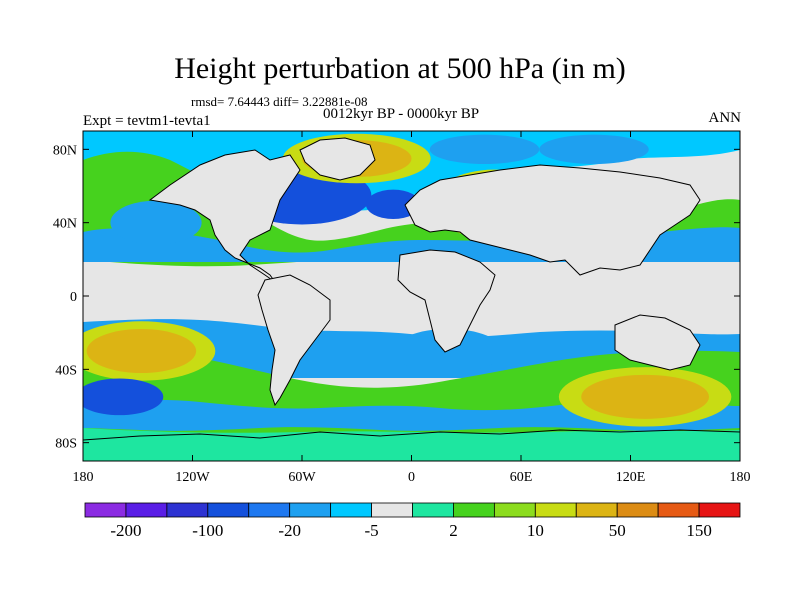  Describe the element at coordinates (66, 444) in the screenshot. I see `lat-label-80S: 80S` at that location.